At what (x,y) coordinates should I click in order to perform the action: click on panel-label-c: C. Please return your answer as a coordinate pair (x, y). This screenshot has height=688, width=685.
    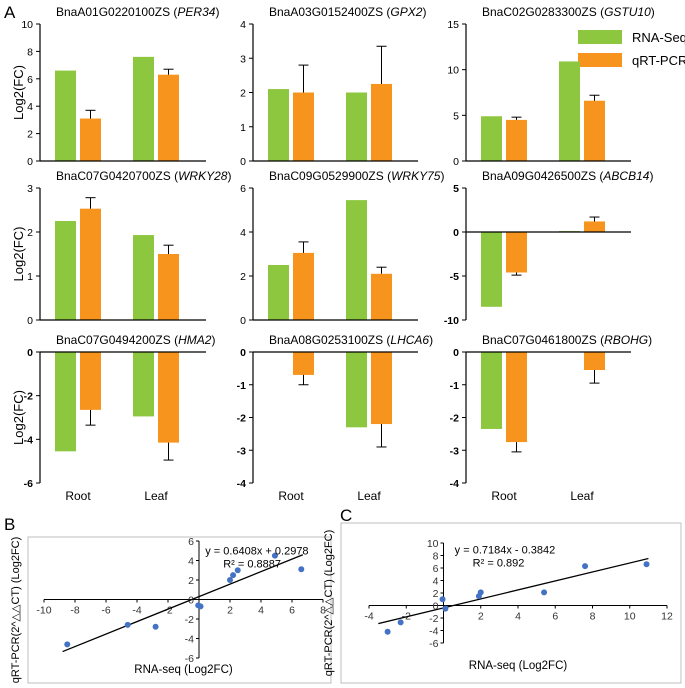
    Looking at the image, I should click on (346, 515).